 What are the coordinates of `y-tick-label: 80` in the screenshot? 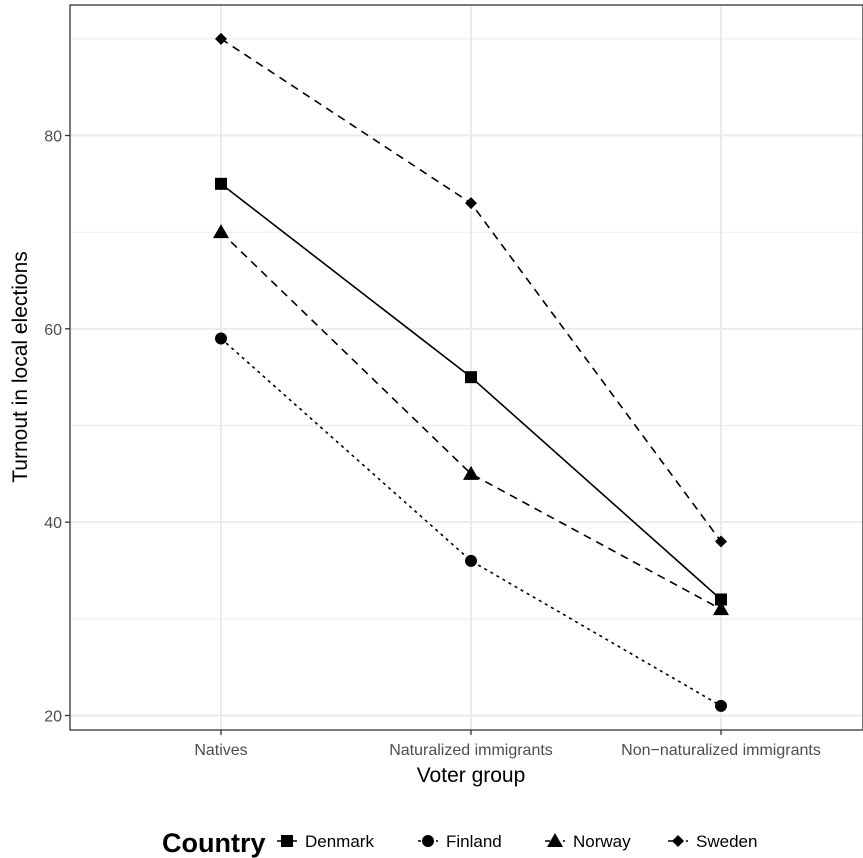 It's located at (53, 137).